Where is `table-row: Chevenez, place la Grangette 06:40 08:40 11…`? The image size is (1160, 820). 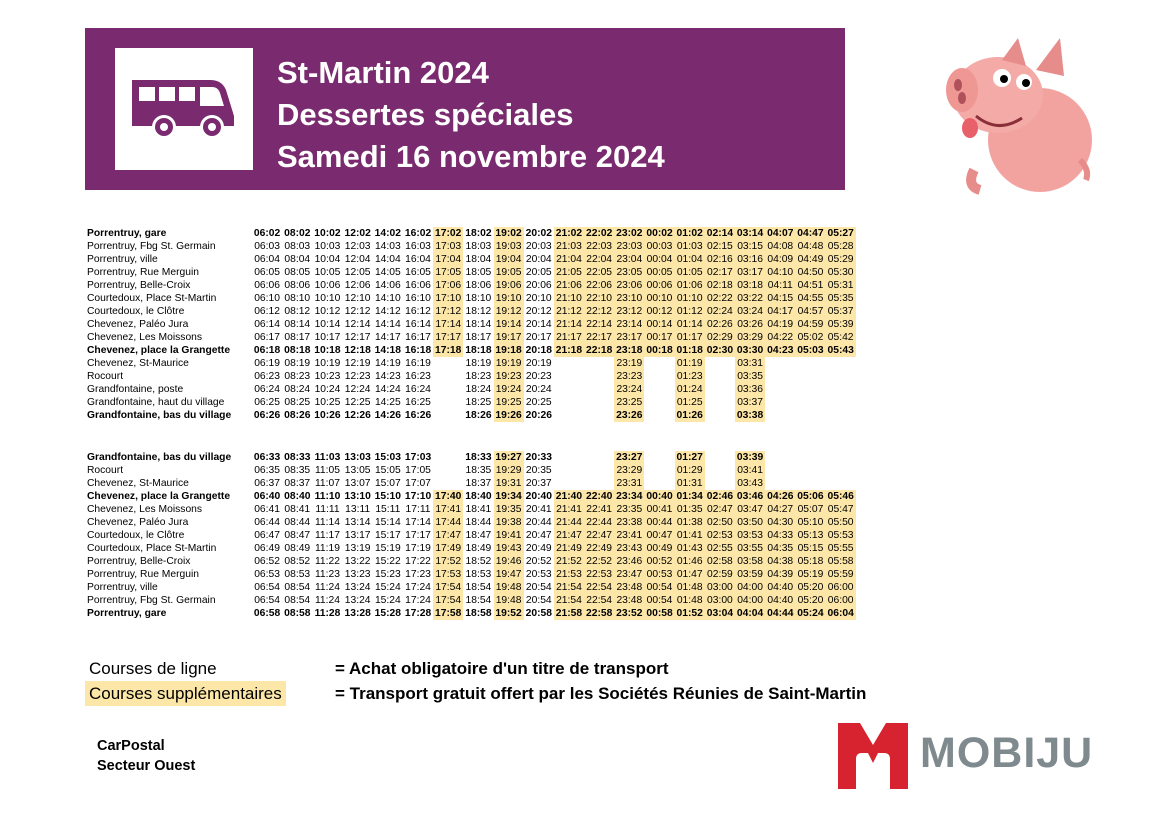
table-row: Chevenez, place la Grangette 06:40 08:40 11… is located at coordinates (470, 496).